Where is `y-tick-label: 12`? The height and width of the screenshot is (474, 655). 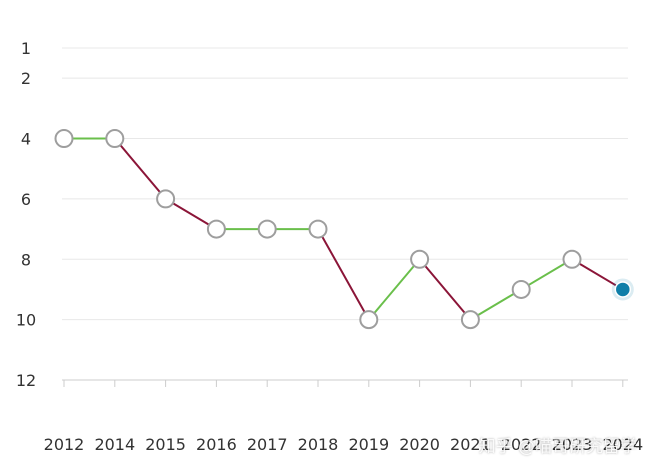
y-tick-label: 12 is located at coordinates (26, 380).